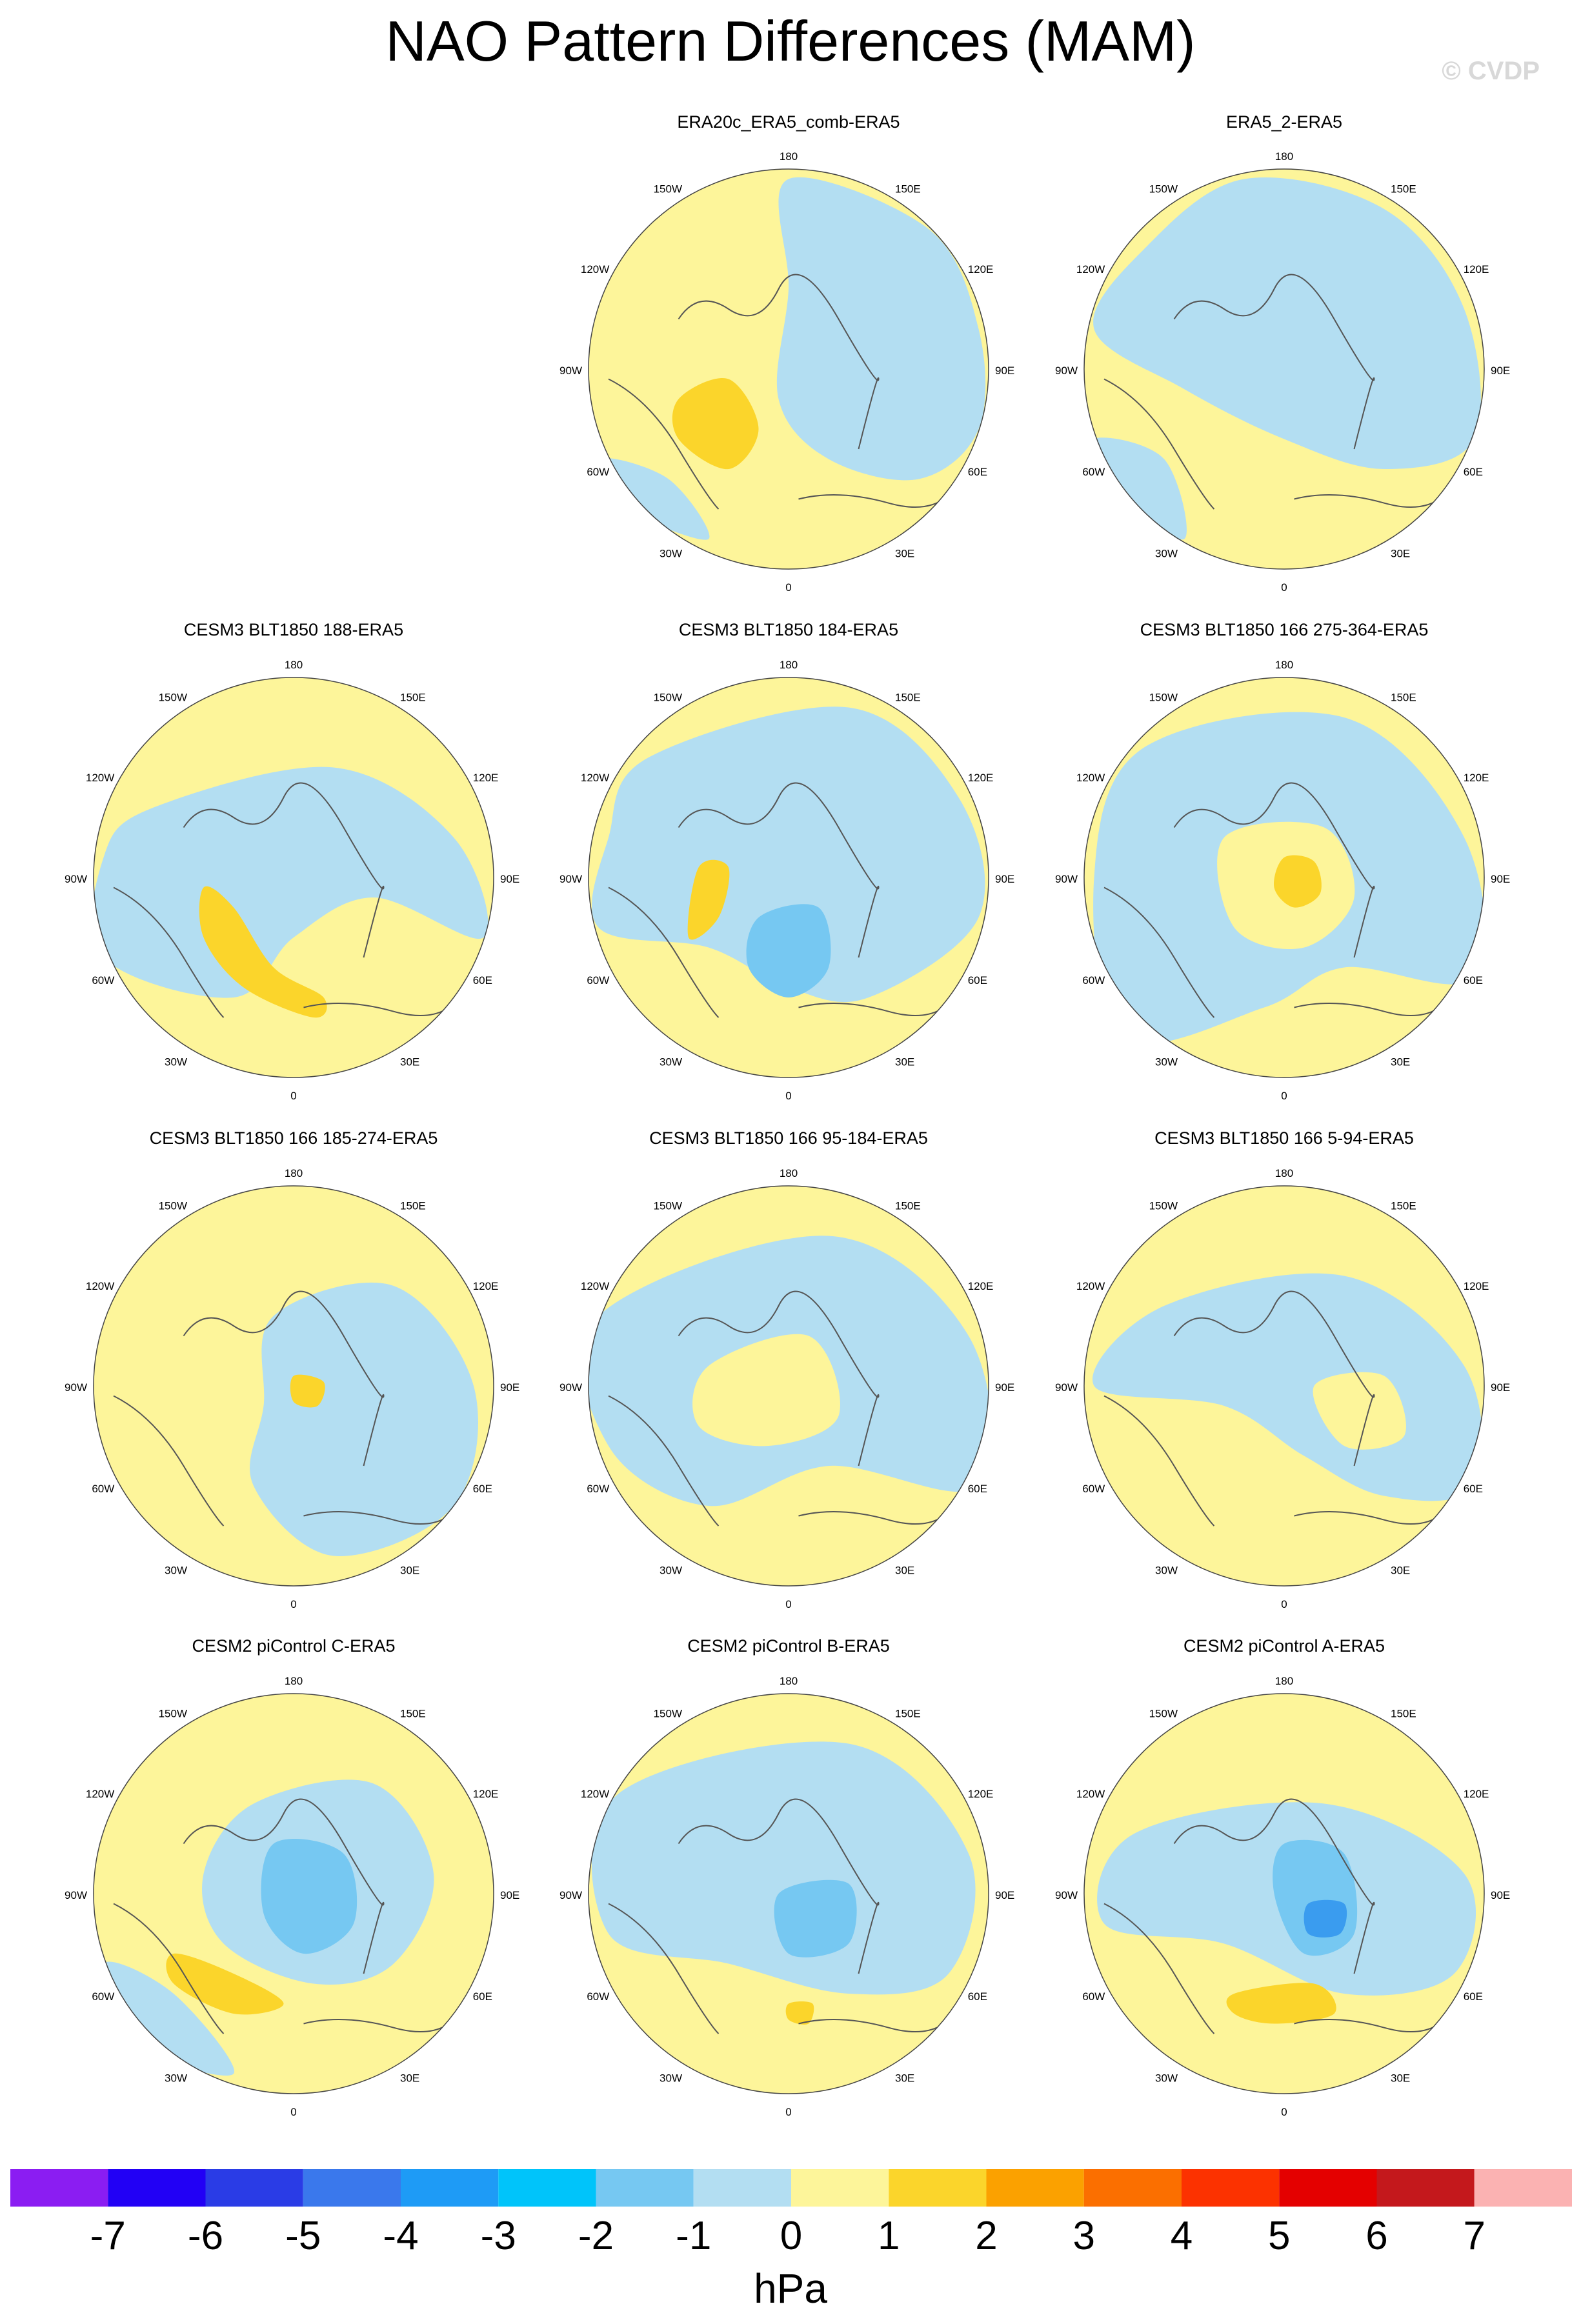  What do you see at coordinates (791, 2236) in the screenshot?
I see `colorbar-tick-label: 0` at bounding box center [791, 2236].